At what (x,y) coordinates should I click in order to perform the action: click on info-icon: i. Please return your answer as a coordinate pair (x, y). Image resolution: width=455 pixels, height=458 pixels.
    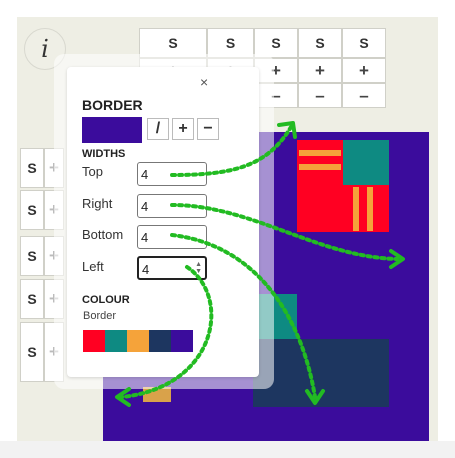
    Looking at the image, I should click on (45, 49).